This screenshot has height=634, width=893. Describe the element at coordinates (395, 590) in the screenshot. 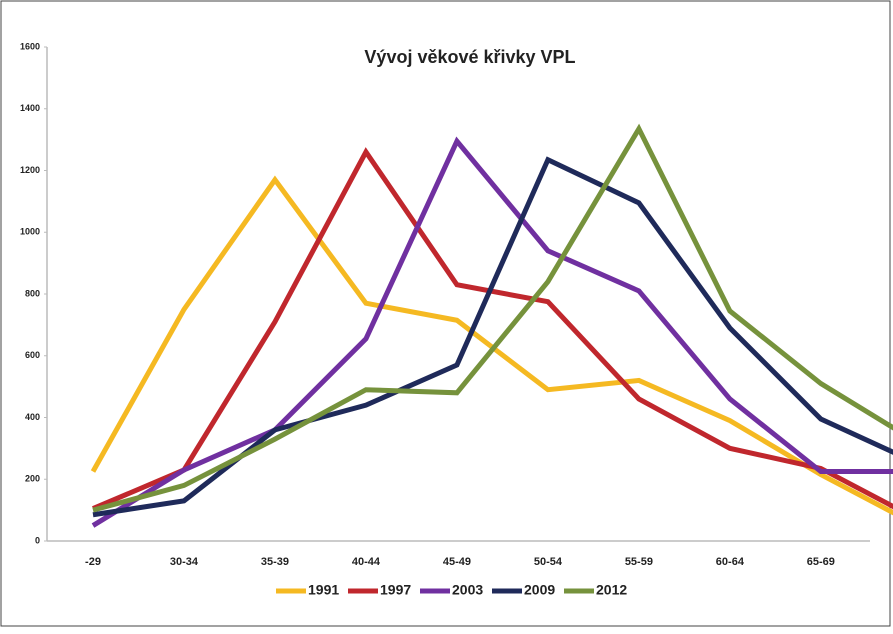

I see `legend-label: 1997` at that location.